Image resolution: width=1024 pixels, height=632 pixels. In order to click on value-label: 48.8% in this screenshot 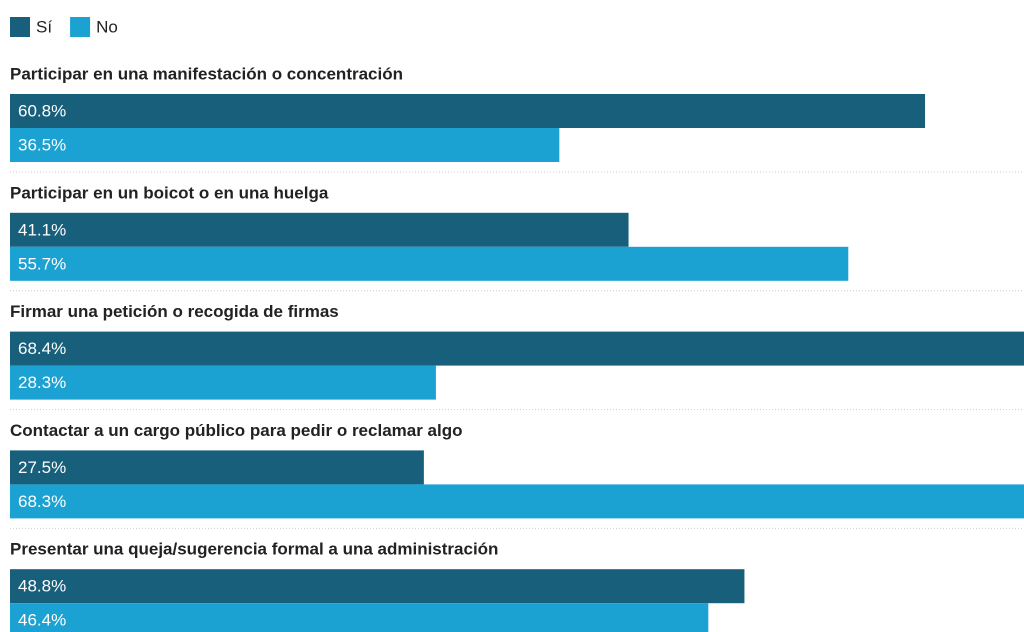, I will do `click(42, 586)`.